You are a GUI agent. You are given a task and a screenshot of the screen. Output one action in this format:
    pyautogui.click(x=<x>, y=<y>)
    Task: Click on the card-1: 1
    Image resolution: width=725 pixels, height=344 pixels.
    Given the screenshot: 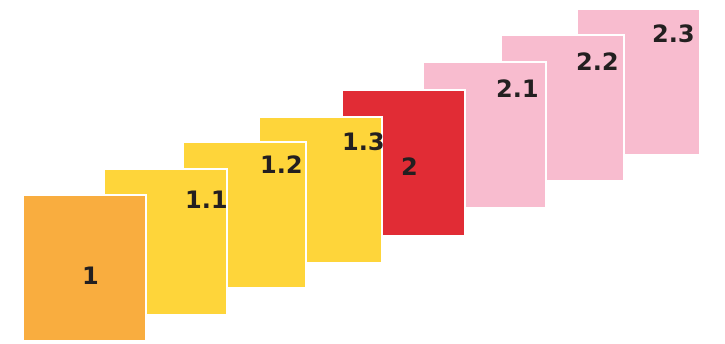 What is the action you would take?
    pyautogui.click(x=84, y=268)
    